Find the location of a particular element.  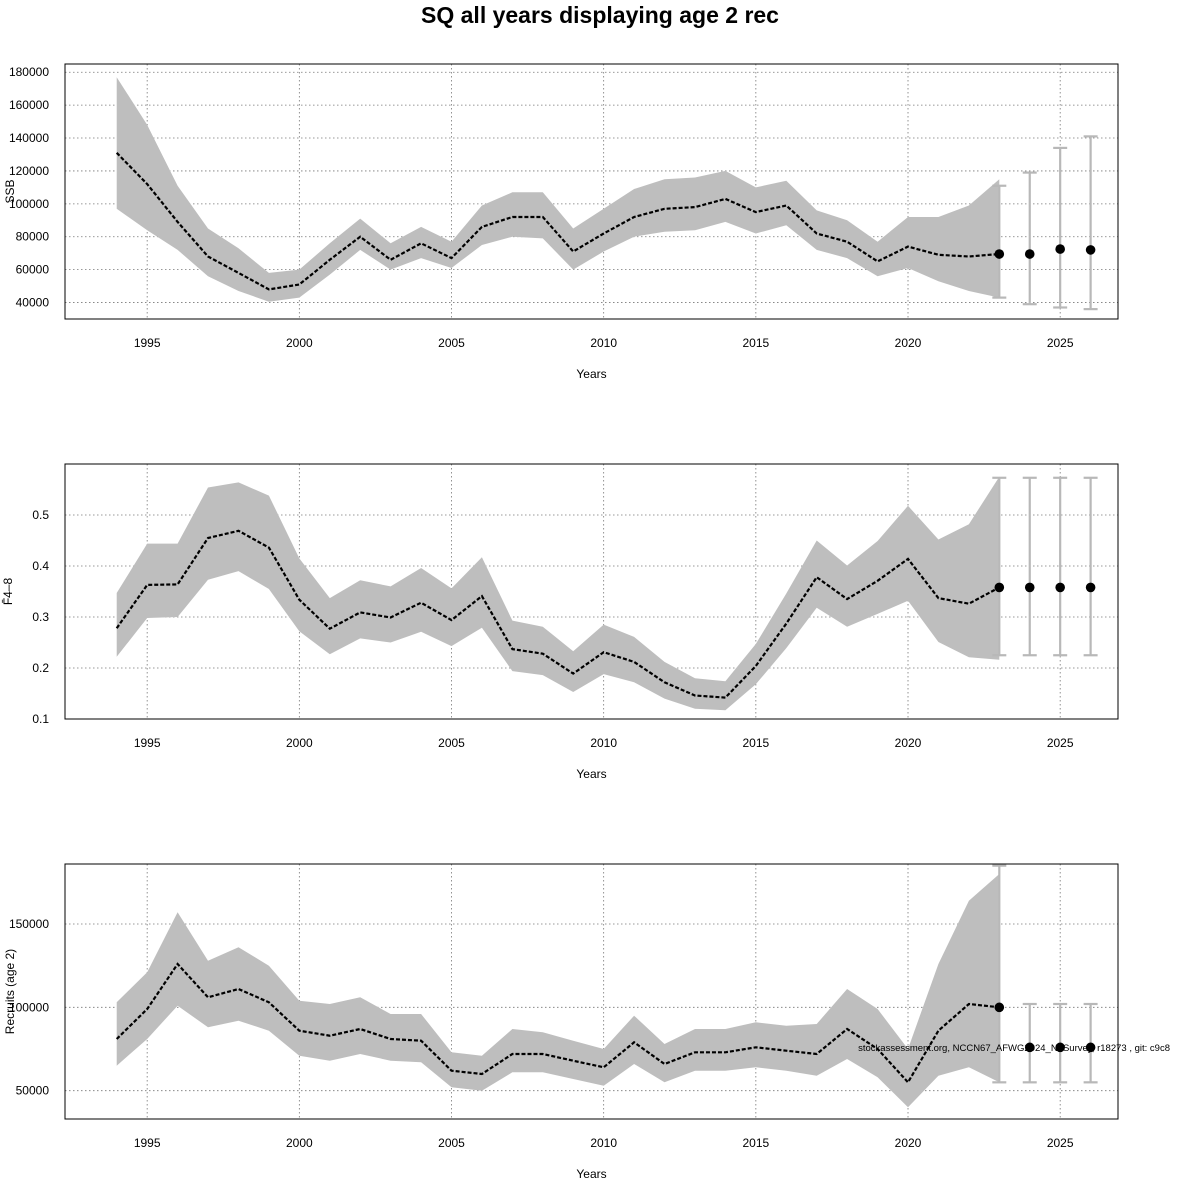

y-tick-label: 60000 is located at coordinates (33, 270).